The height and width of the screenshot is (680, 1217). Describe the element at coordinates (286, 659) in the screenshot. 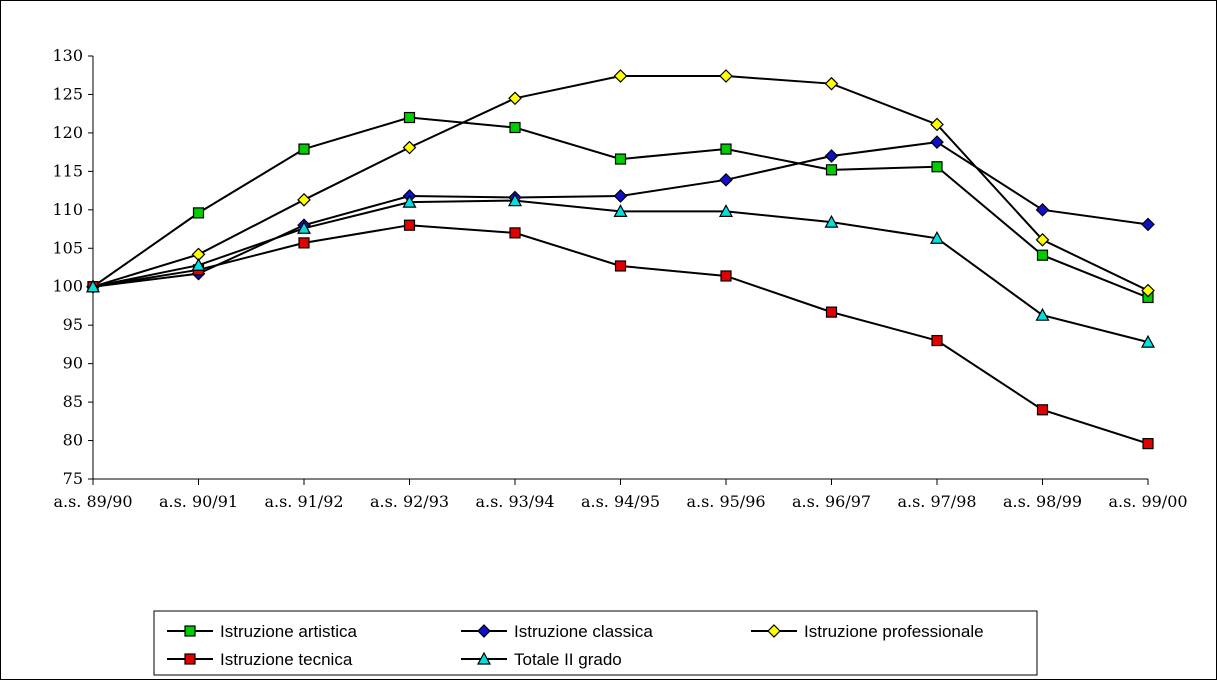

I see `legend-label: Istruzione tecnica` at that location.